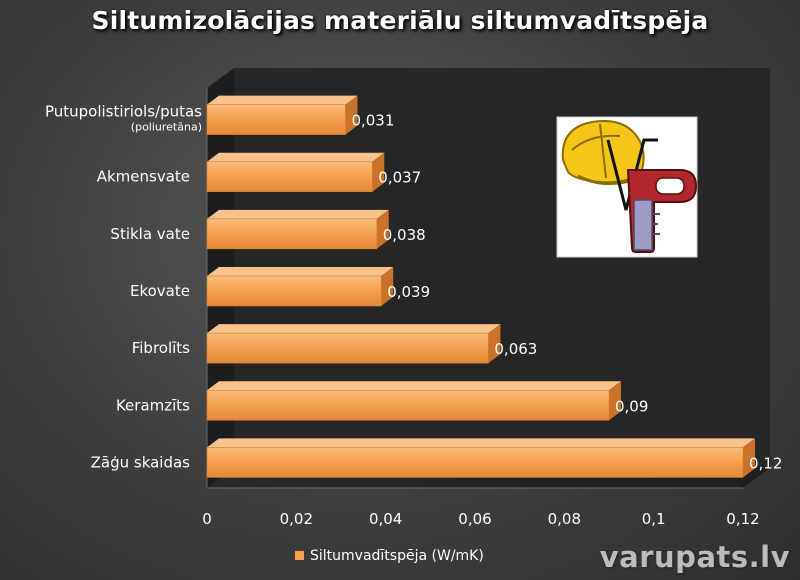 The width and height of the screenshot is (800, 580). Describe the element at coordinates (654, 519) in the screenshot. I see `x-tick-label: 0,1` at that location.